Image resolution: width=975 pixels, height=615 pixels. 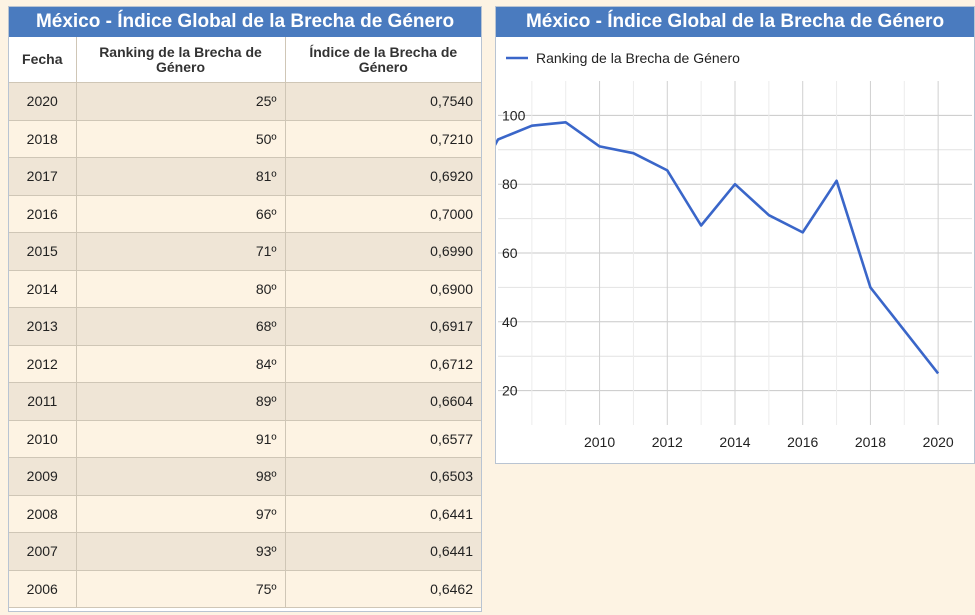 I want to click on cell-indice: 0,6503, so click(x=383, y=476).